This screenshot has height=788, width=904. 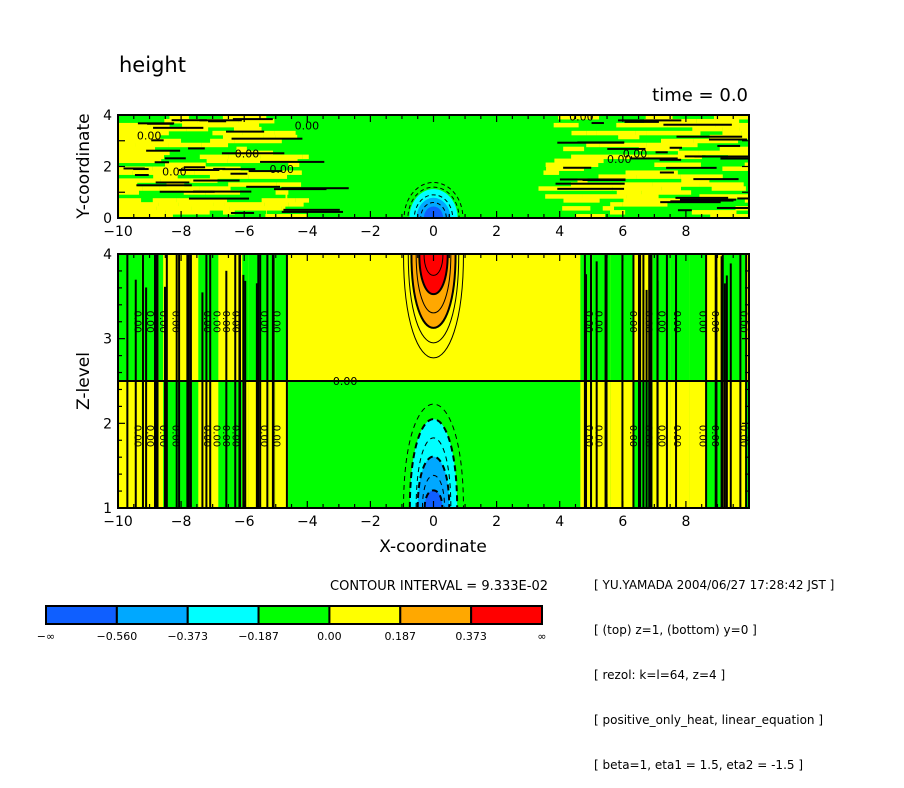 I want to click on x-tick-label: −4, so click(x=307, y=522).